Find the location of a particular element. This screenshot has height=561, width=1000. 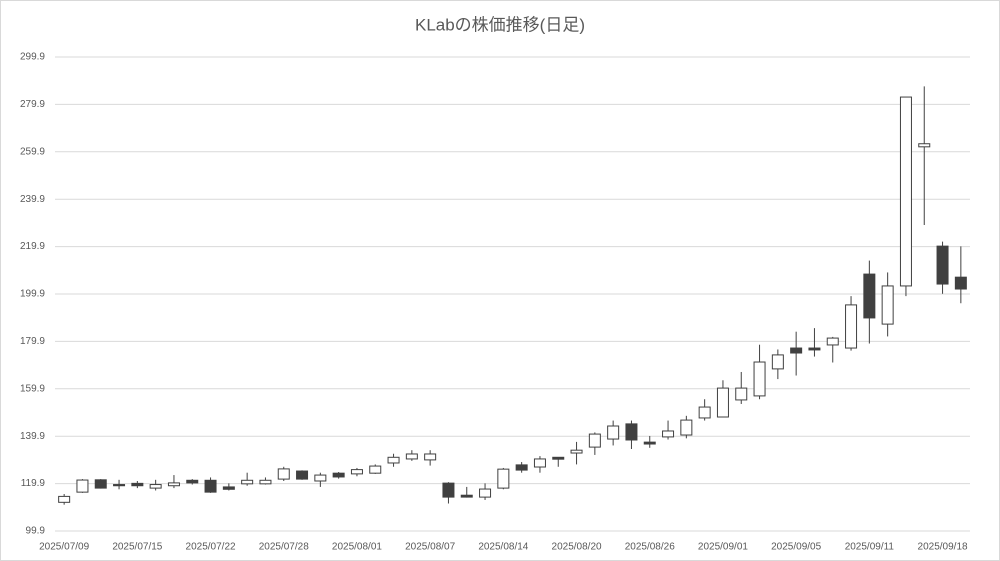

x-tick-label: 2025/07/09 is located at coordinates (64, 547).